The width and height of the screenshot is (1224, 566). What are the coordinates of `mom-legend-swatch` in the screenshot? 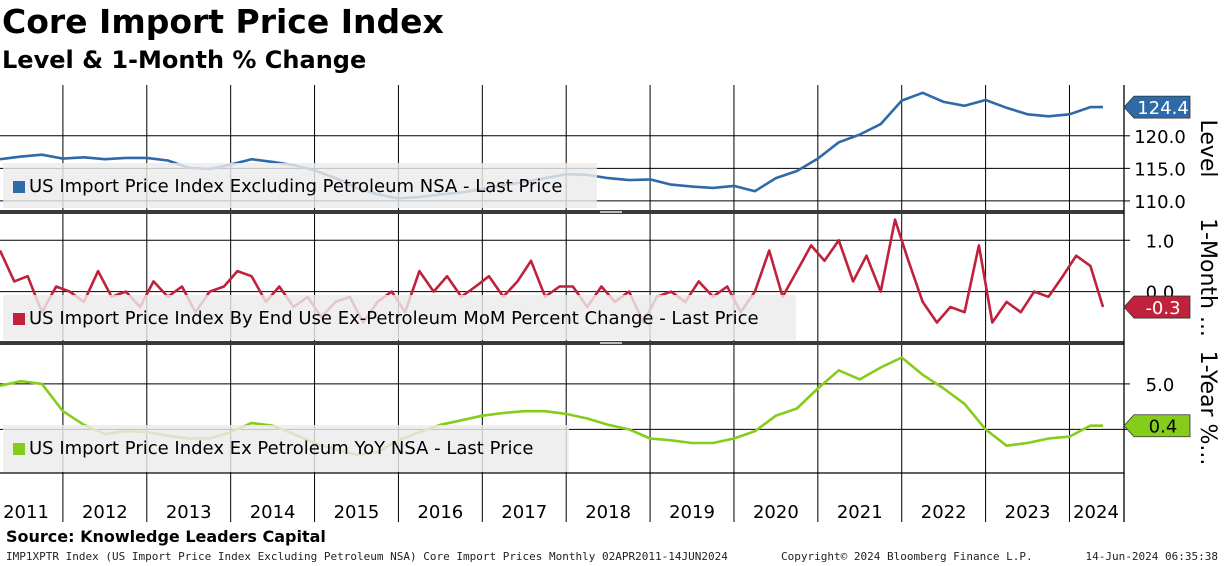 It's located at (19, 319).